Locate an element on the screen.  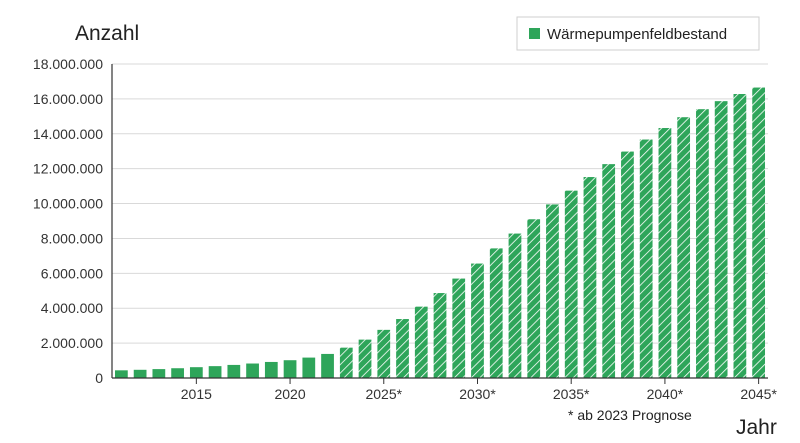
y-tick-label: 12.000.000 is located at coordinates (68, 169).